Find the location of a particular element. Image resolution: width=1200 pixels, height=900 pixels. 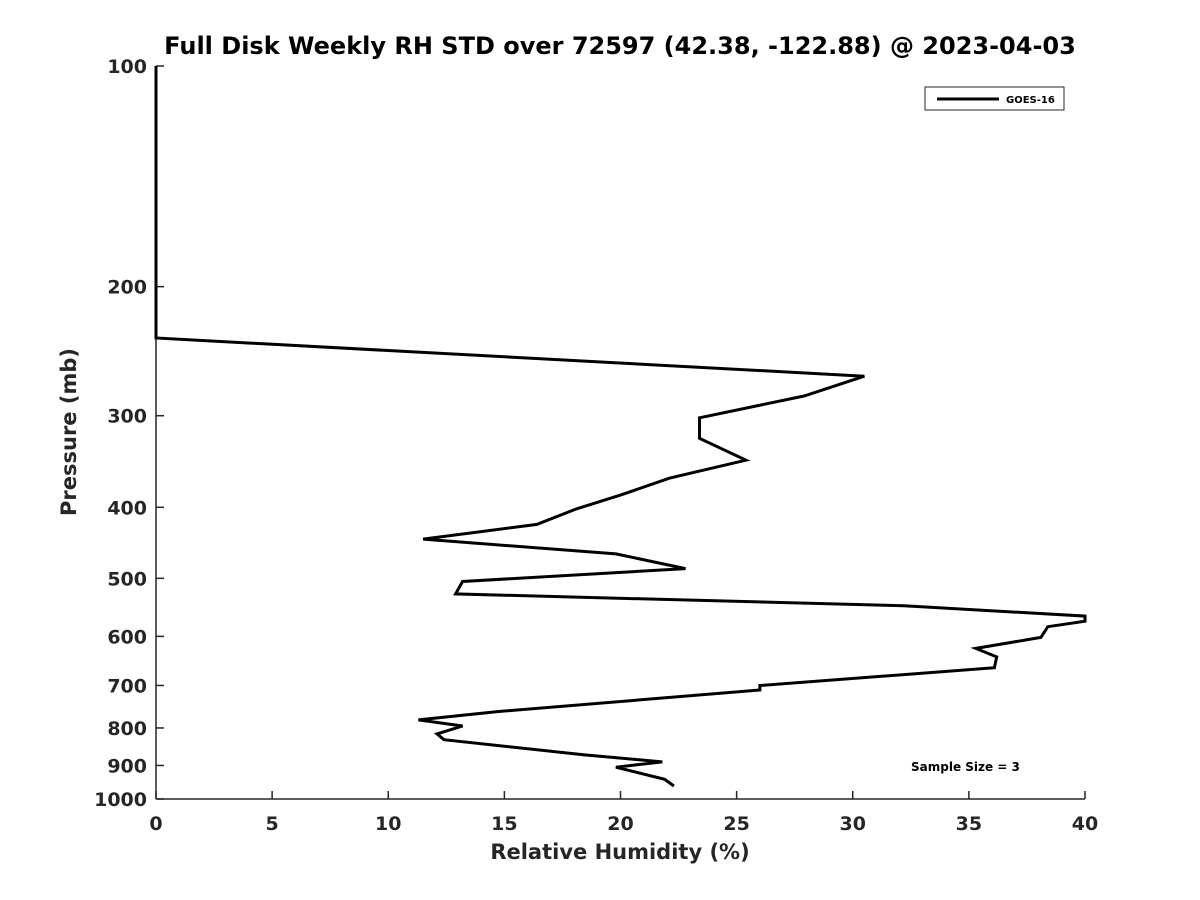

y-tick-label: 300 is located at coordinates (127, 417).